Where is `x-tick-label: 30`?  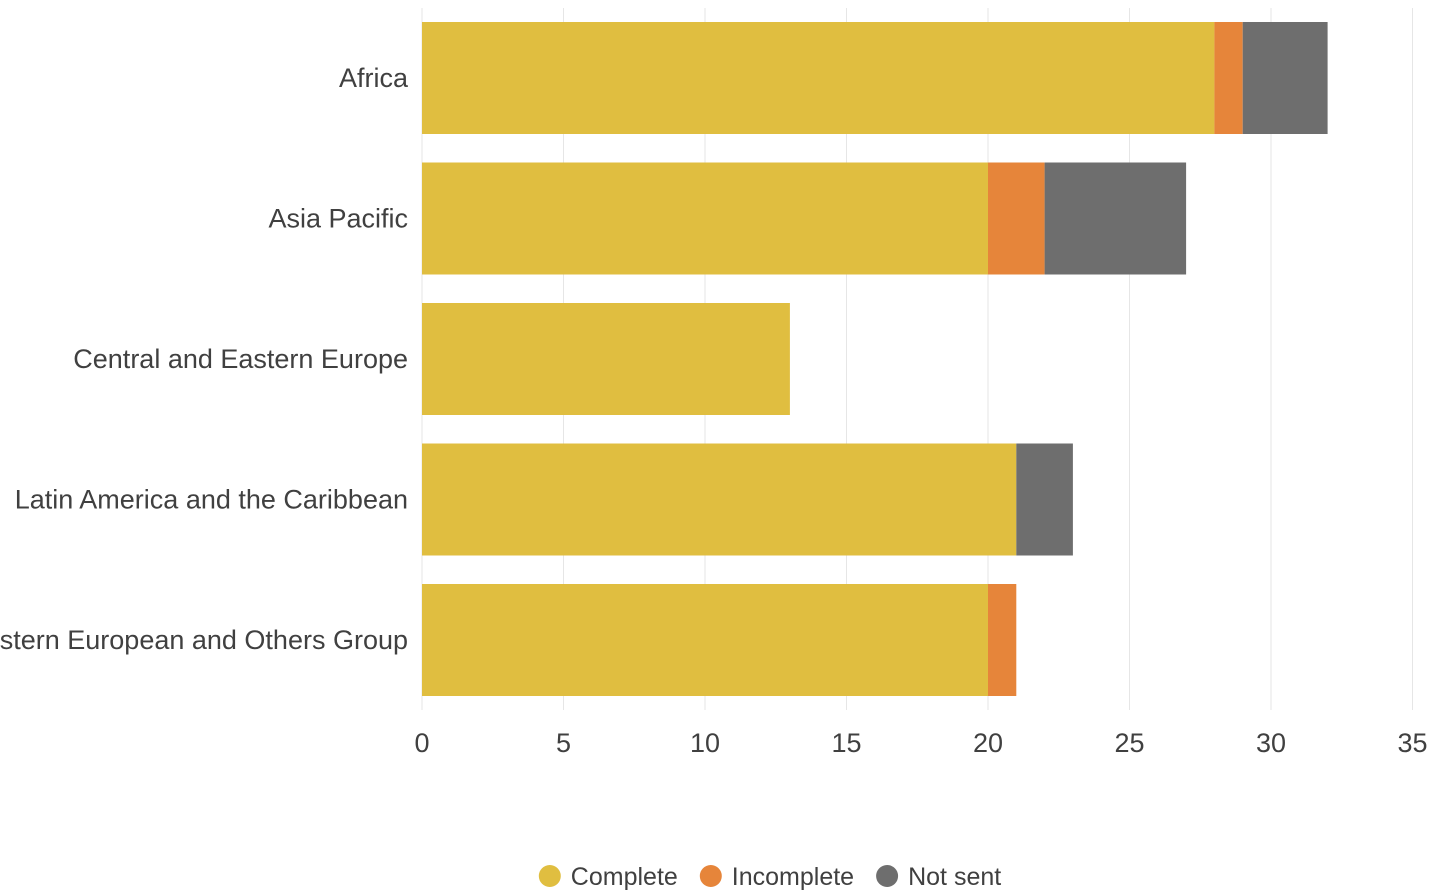
x-tick-label: 30 is located at coordinates (1271, 743).